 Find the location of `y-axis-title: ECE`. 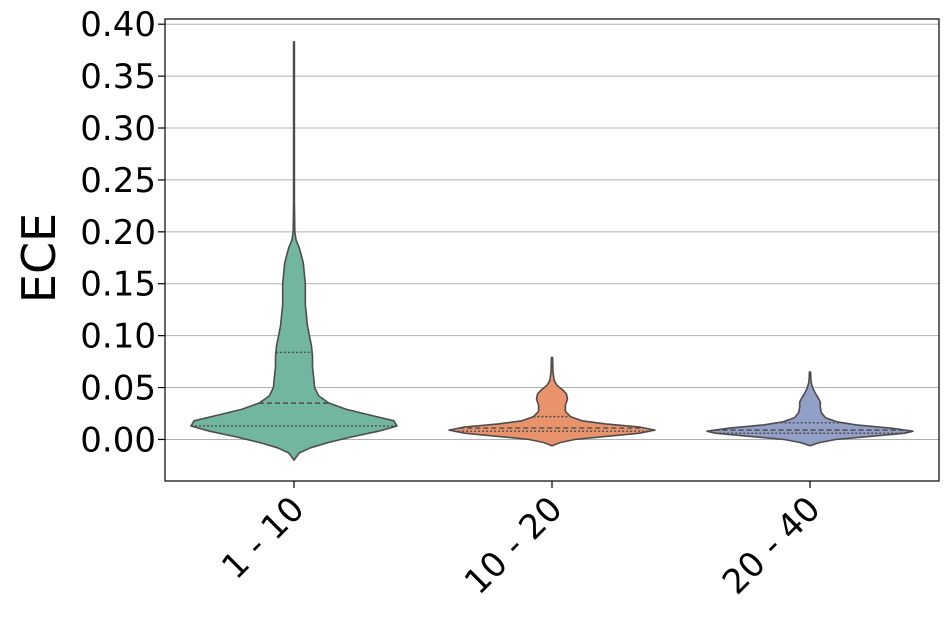

y-axis-title: ECE is located at coordinates (39, 258).